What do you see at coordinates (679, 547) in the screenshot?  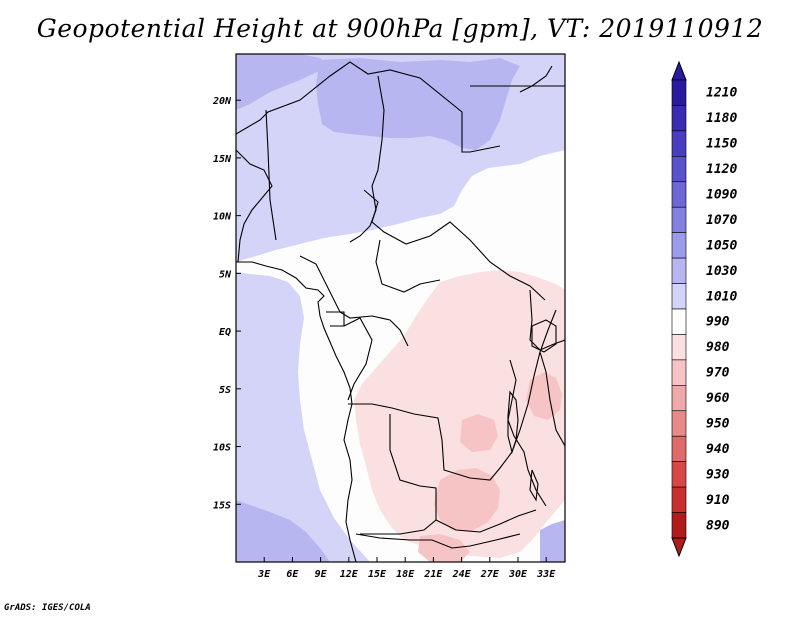 I see `colorbar-min-arrow` at bounding box center [679, 547].